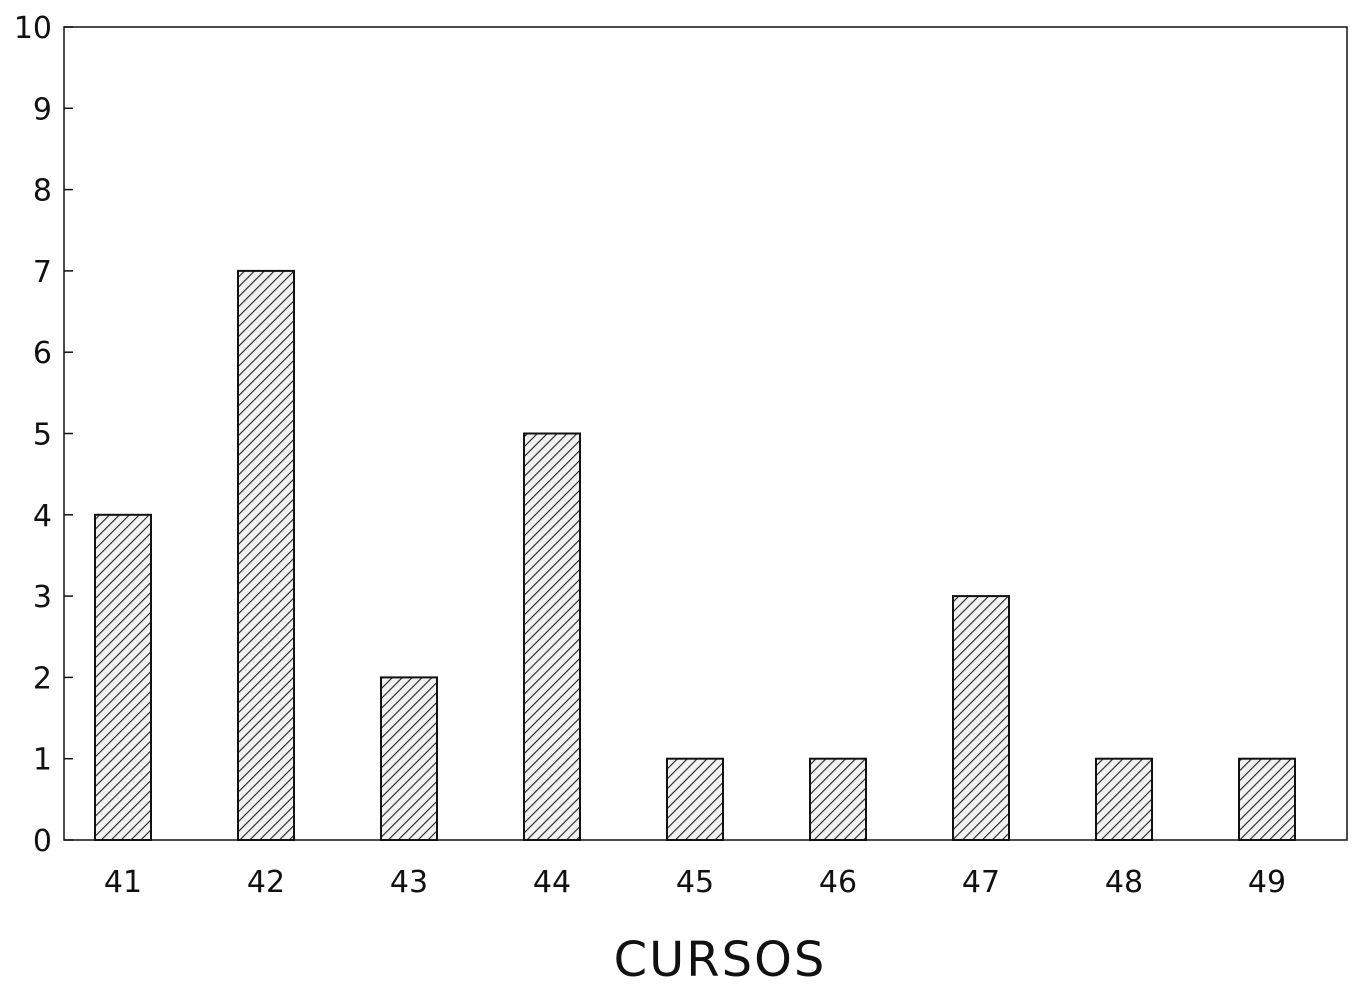 Image resolution: width=1355 pixels, height=984 pixels. I want to click on x-tick-label: 44, so click(552, 882).